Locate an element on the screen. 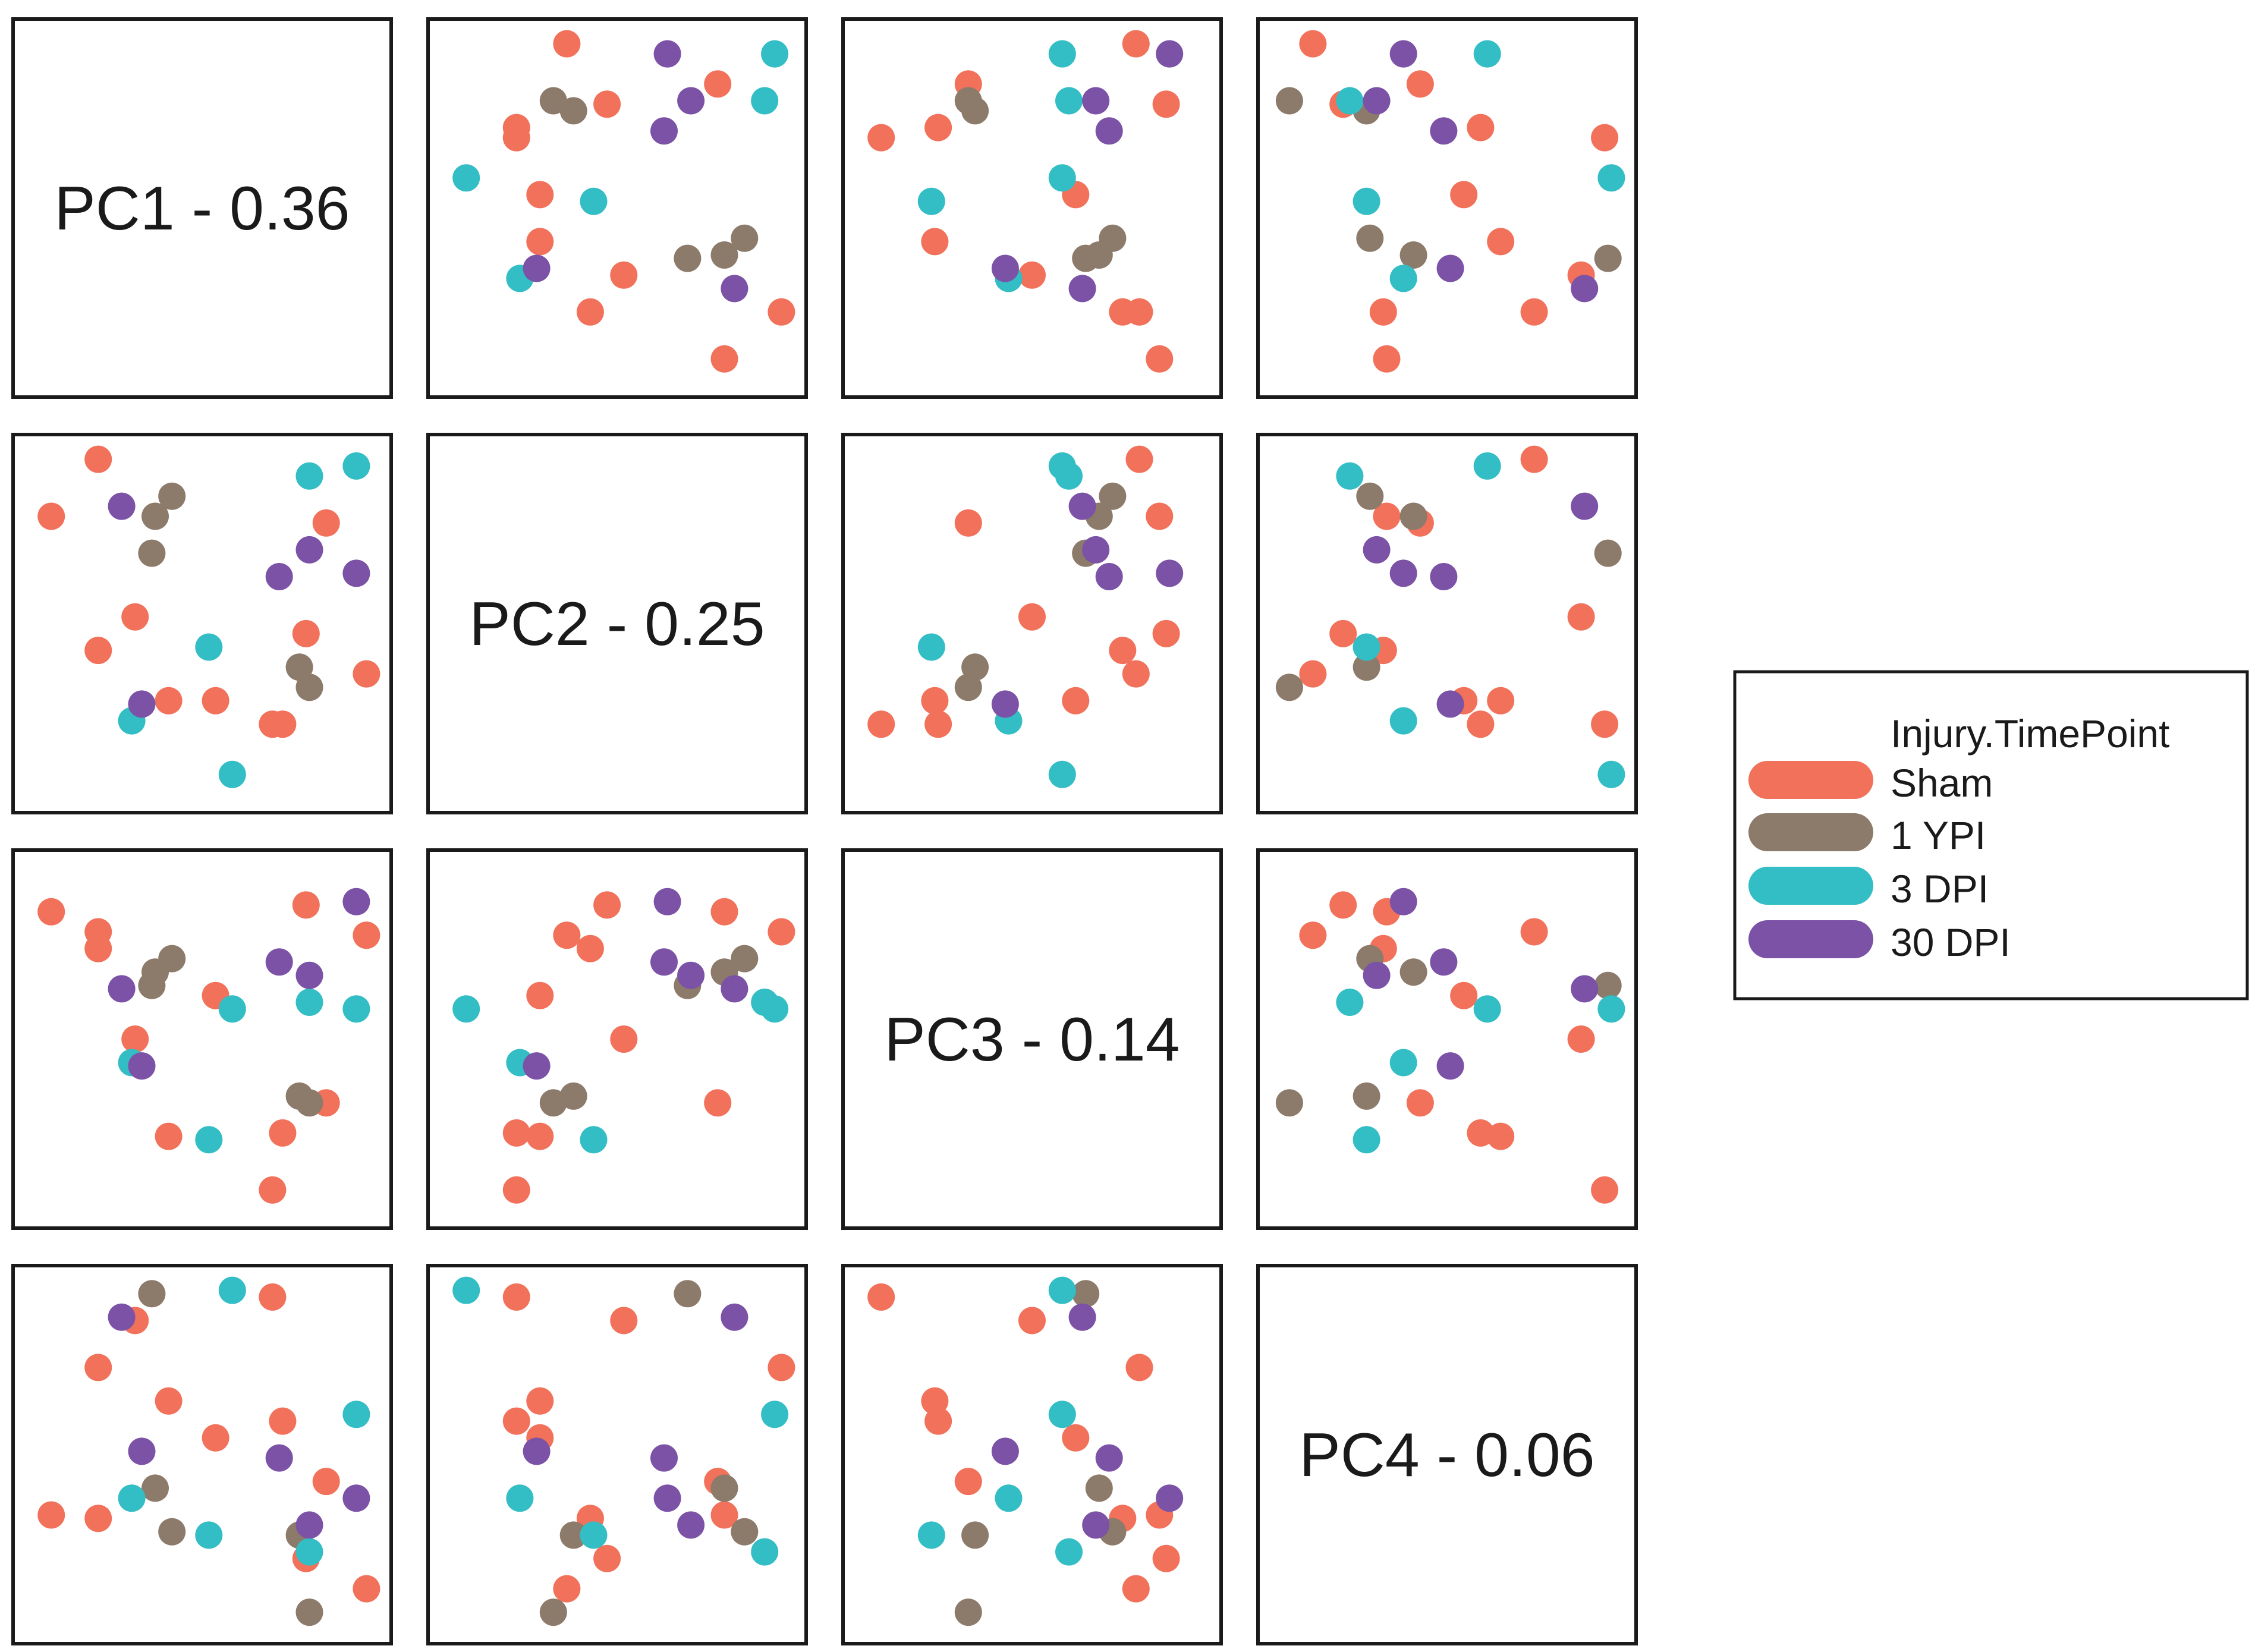 The height and width of the screenshot is (1652, 2252). legend-swatch-1ypi is located at coordinates (1810, 832).